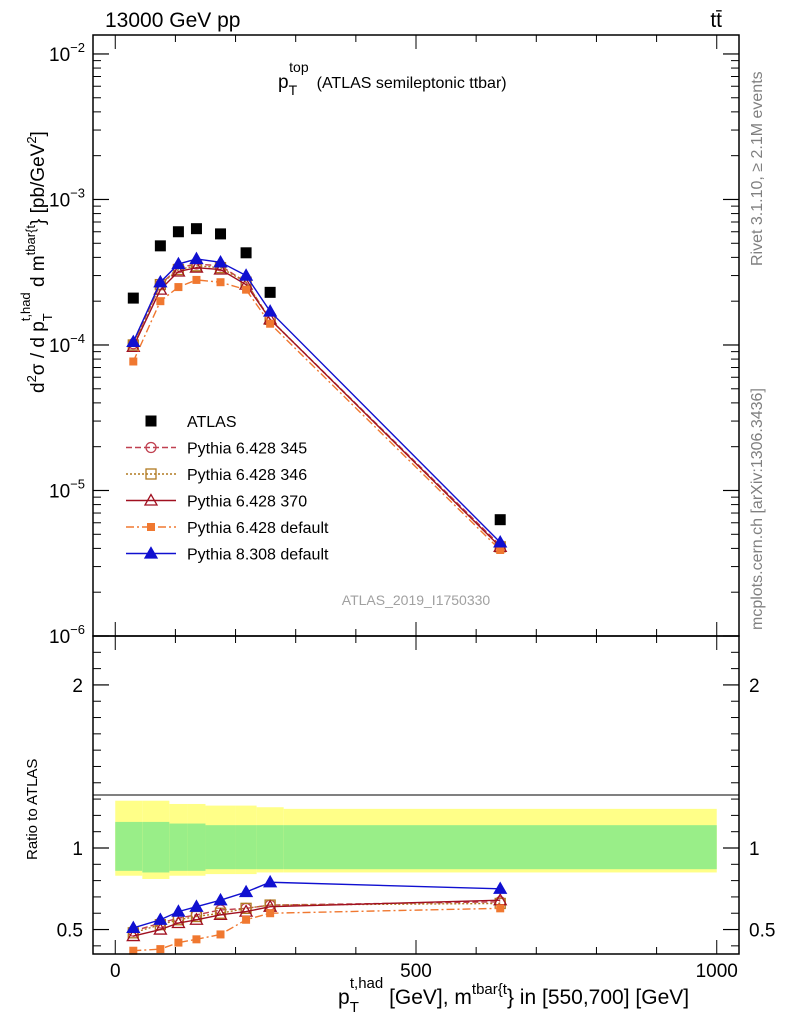  Describe the element at coordinates (762, 931) in the screenshot. I see `ratio-y-tick-label-right: 0.5` at that location.